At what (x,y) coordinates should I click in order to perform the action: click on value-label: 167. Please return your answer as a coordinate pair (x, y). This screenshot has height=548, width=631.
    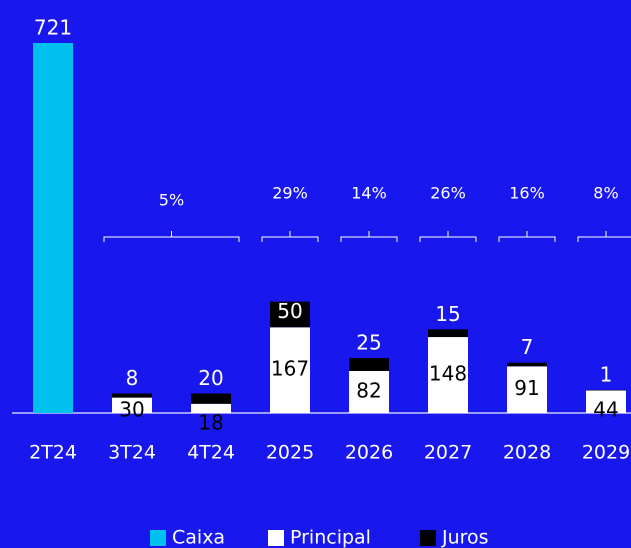
    Looking at the image, I should click on (290, 369).